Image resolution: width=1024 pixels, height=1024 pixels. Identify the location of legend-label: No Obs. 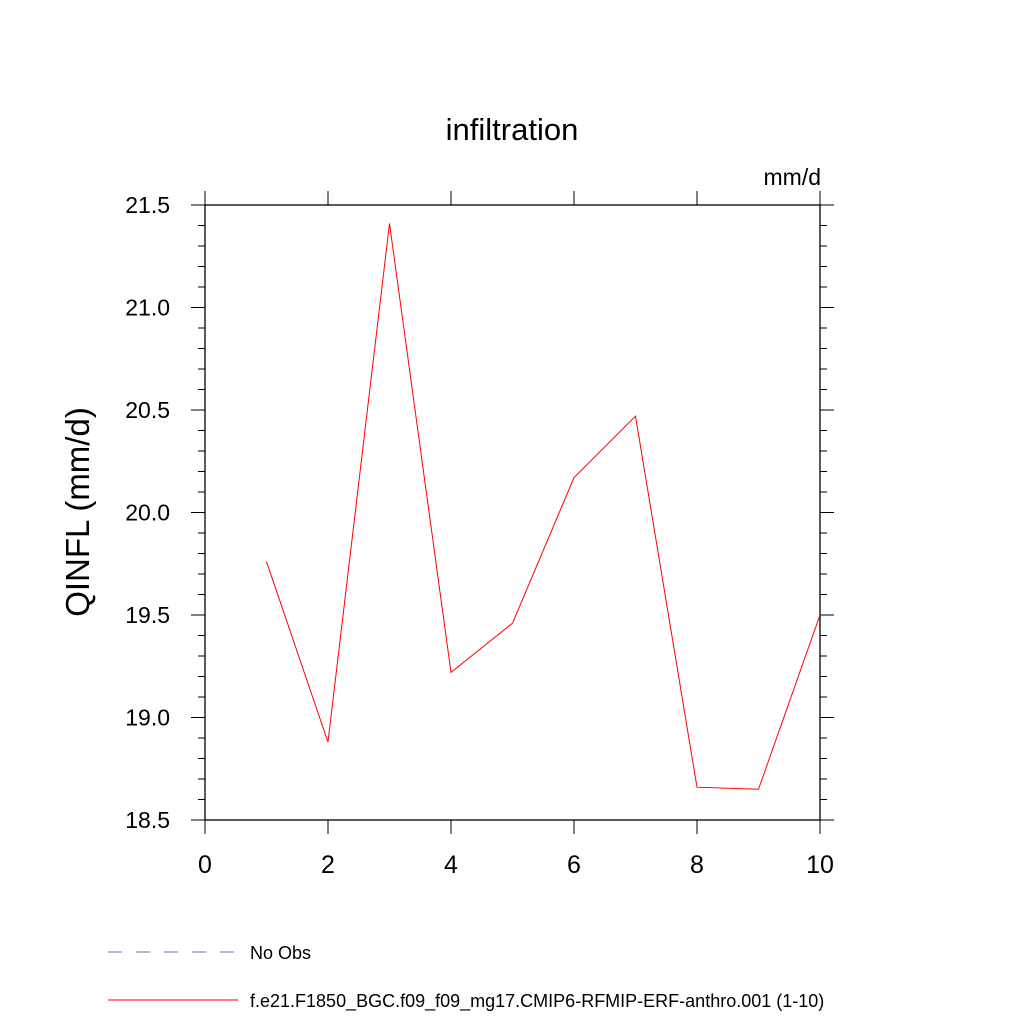
(280, 953).